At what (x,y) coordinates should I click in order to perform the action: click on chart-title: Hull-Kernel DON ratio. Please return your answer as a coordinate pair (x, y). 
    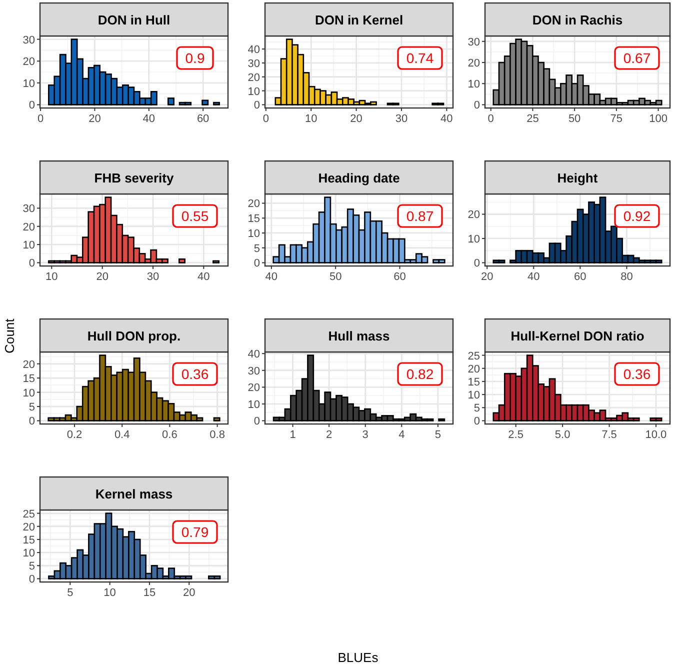
    Looking at the image, I should click on (577, 336).